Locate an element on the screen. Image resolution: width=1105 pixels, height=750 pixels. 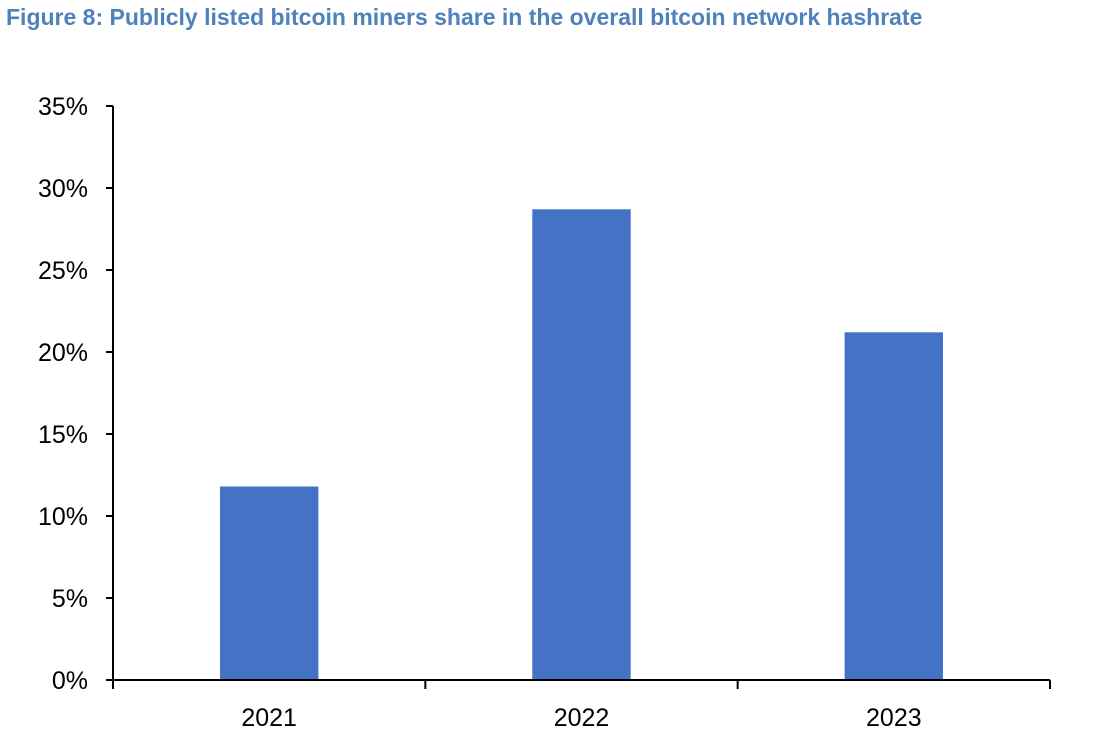
x-tick-label-2021: 2021 is located at coordinates (269, 718).